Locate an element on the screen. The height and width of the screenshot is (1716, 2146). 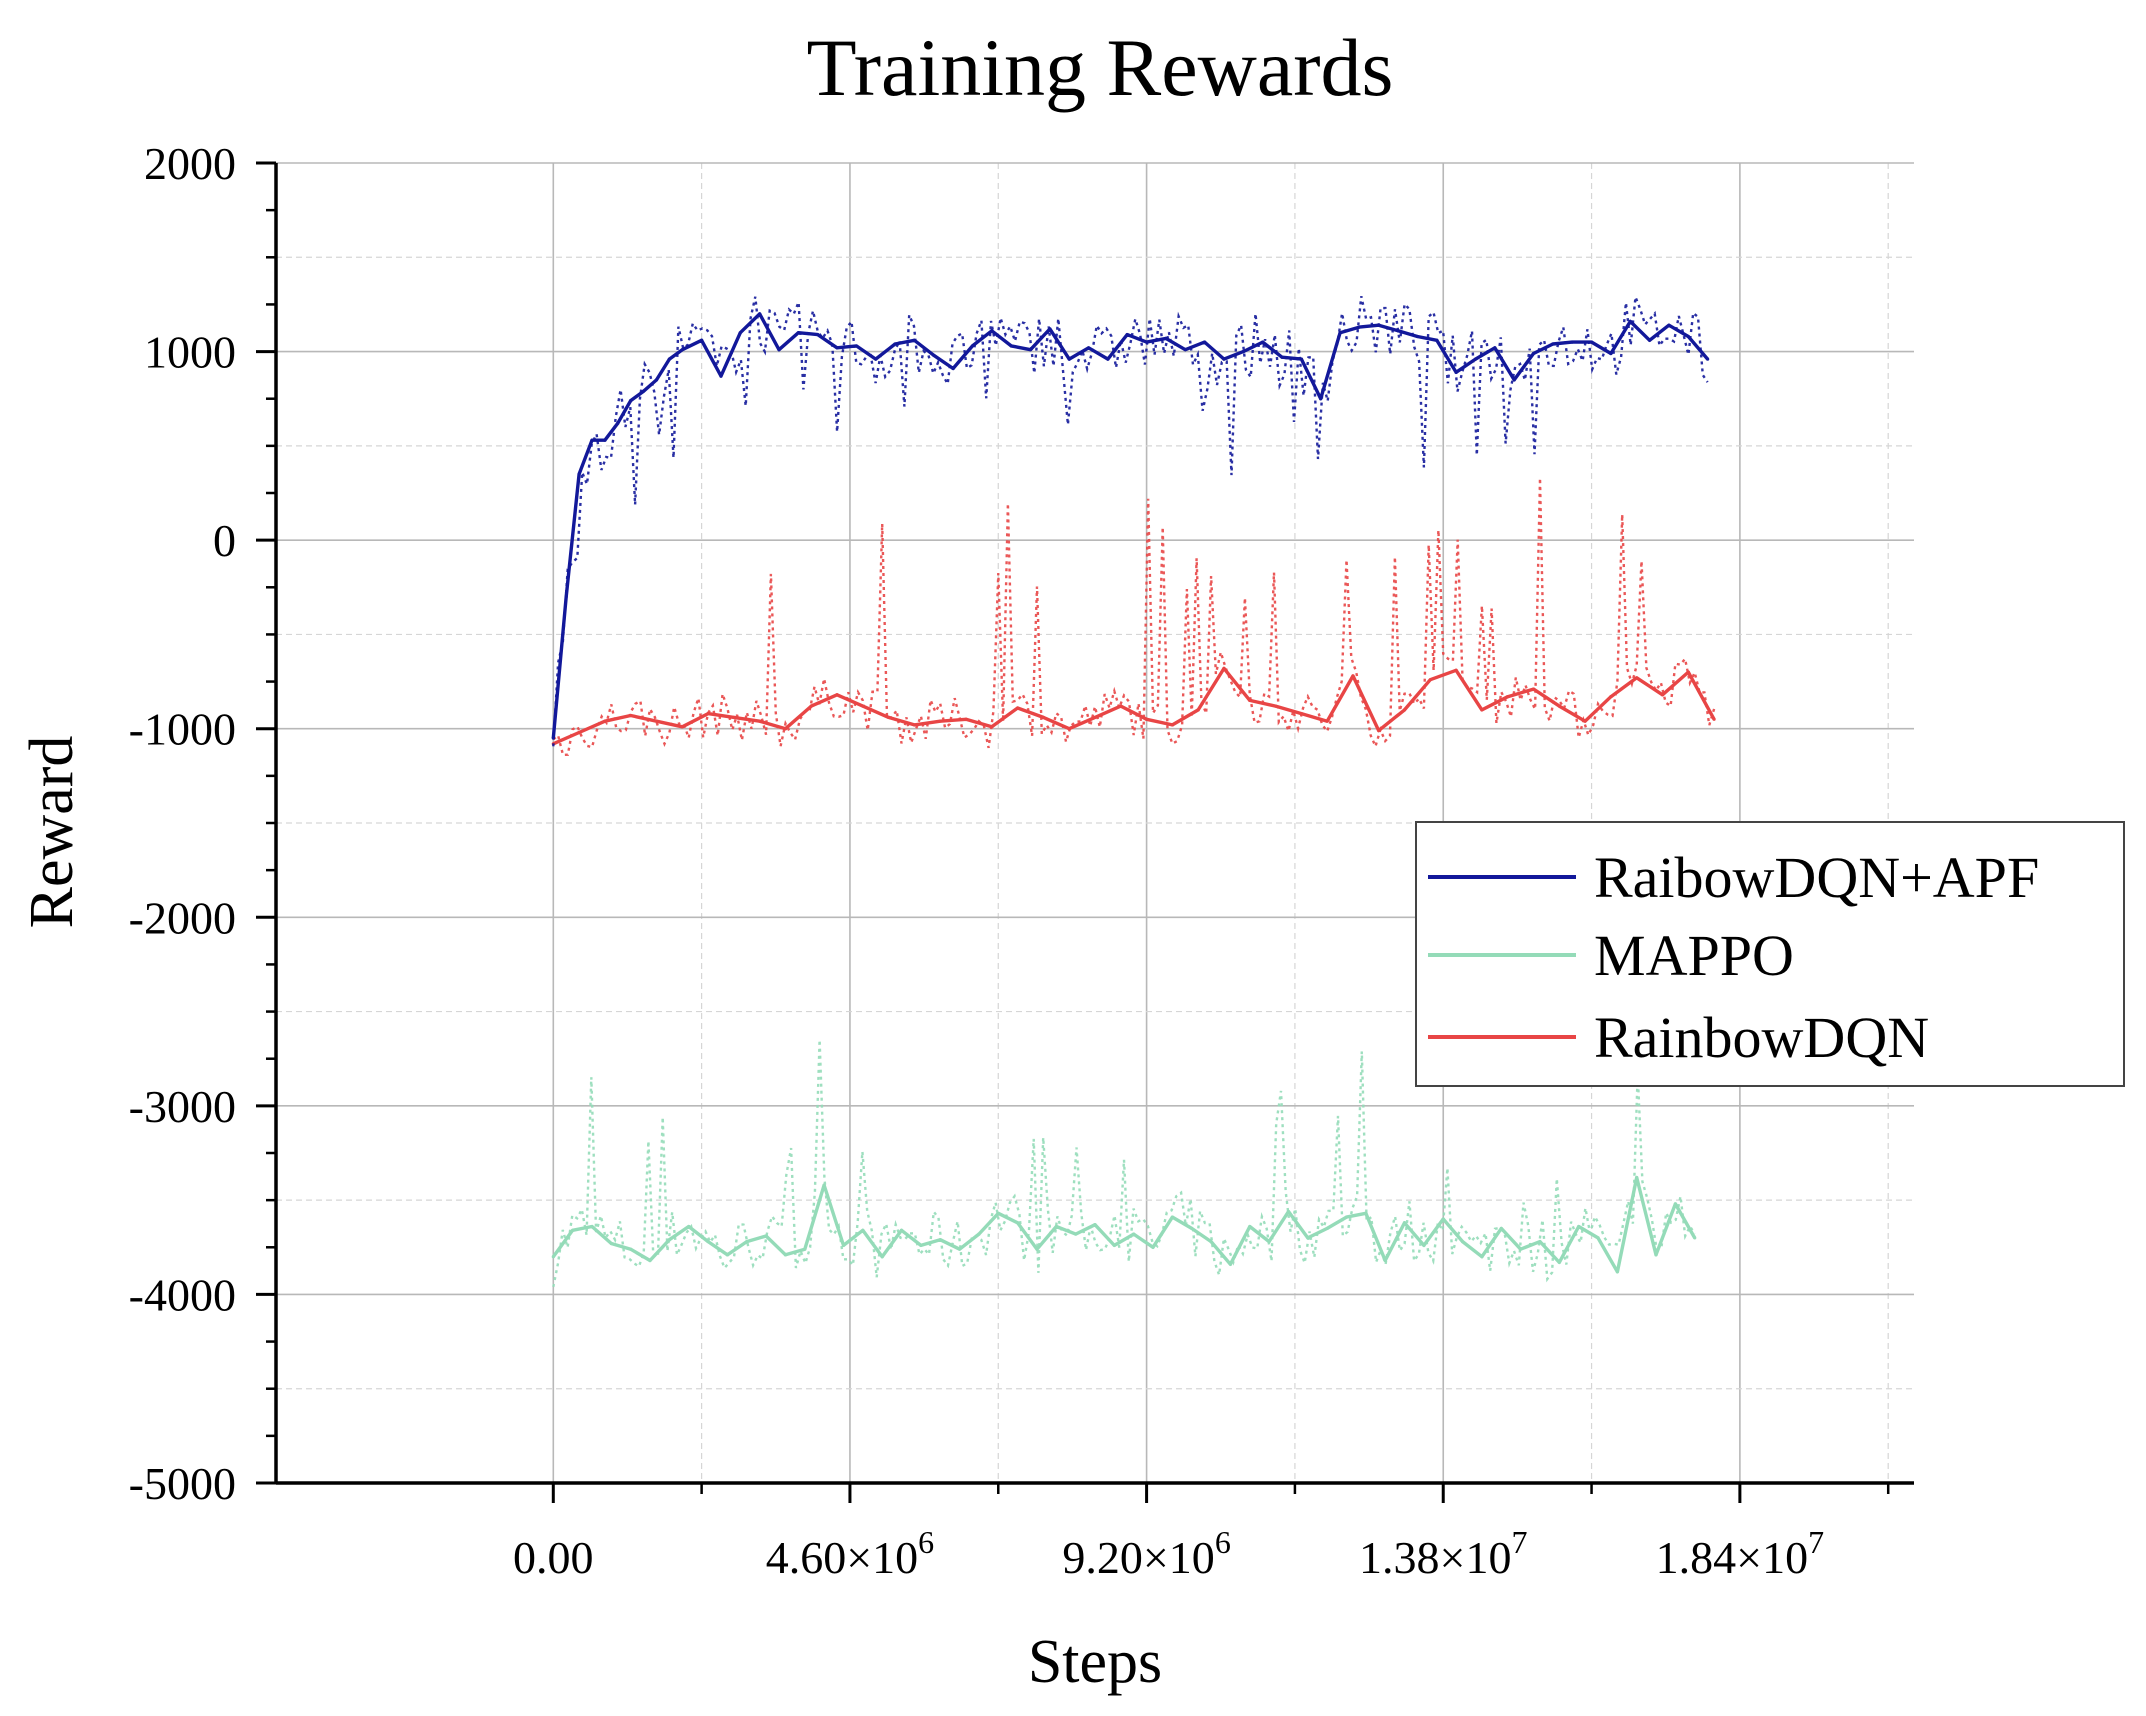
chart-title: Training Rewards is located at coordinates (1100, 67).